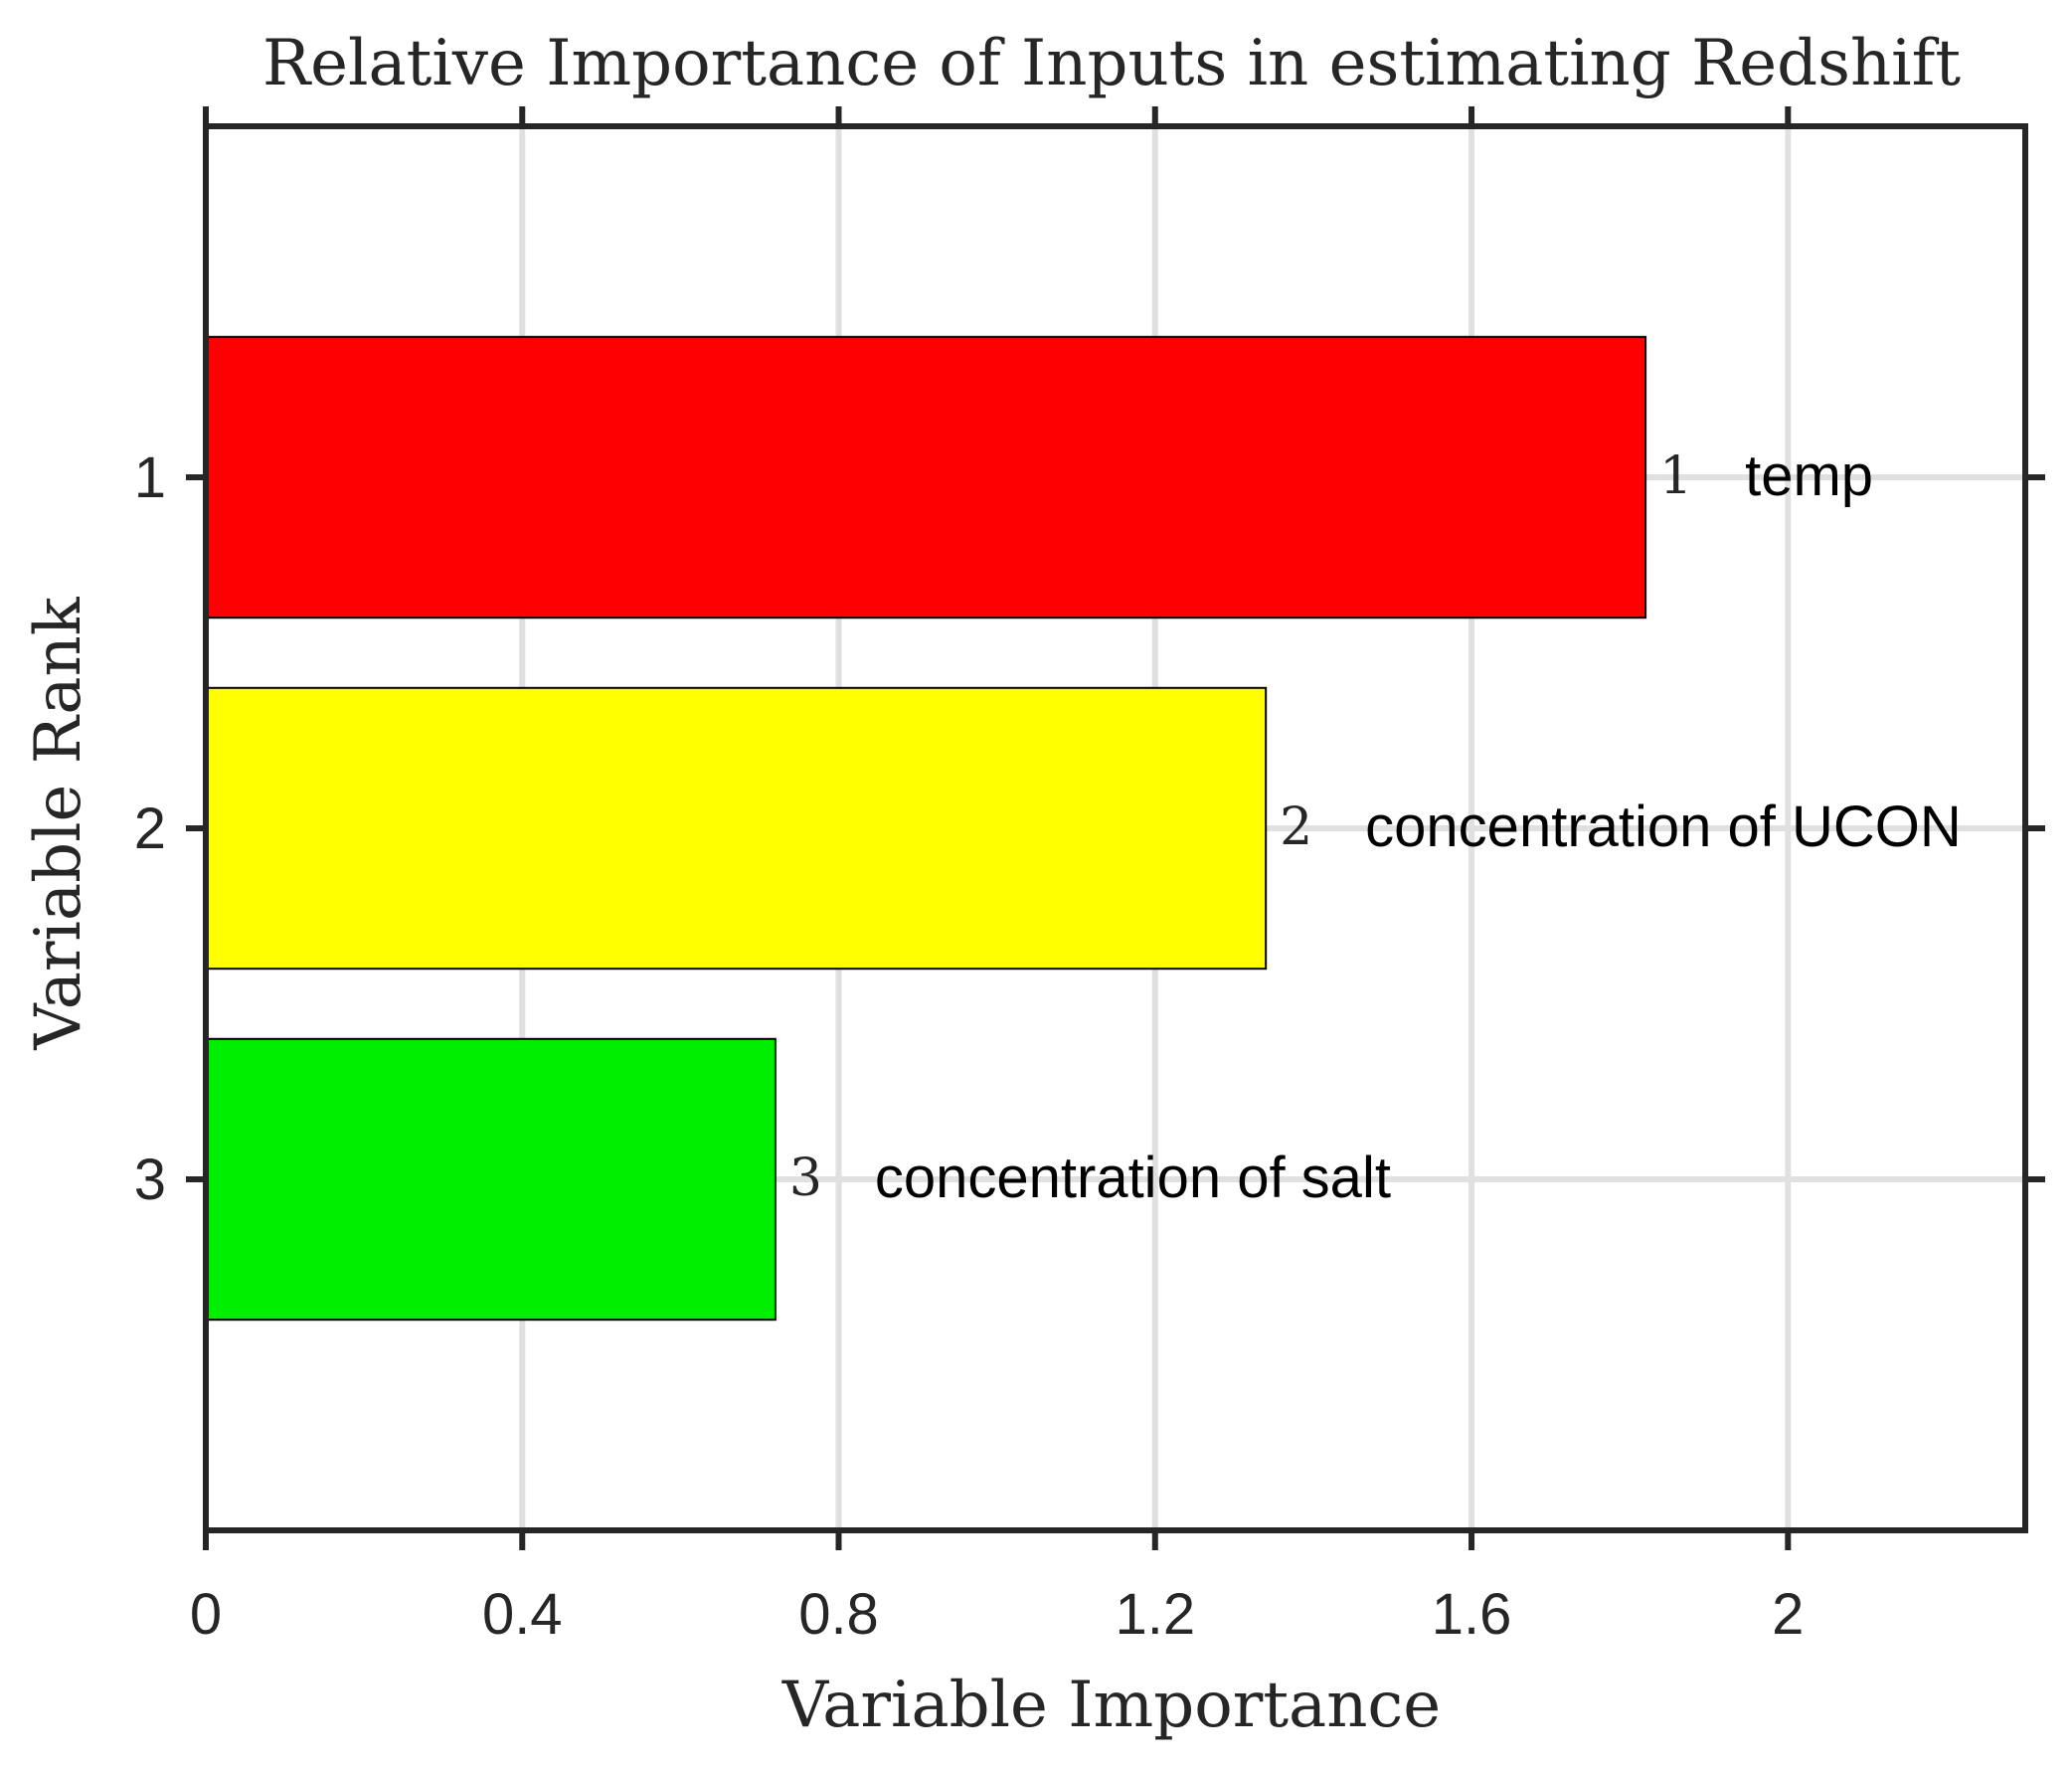 The image size is (2072, 1769). What do you see at coordinates (59, 823) in the screenshot?
I see `y-axis-label: Variable Rank` at bounding box center [59, 823].